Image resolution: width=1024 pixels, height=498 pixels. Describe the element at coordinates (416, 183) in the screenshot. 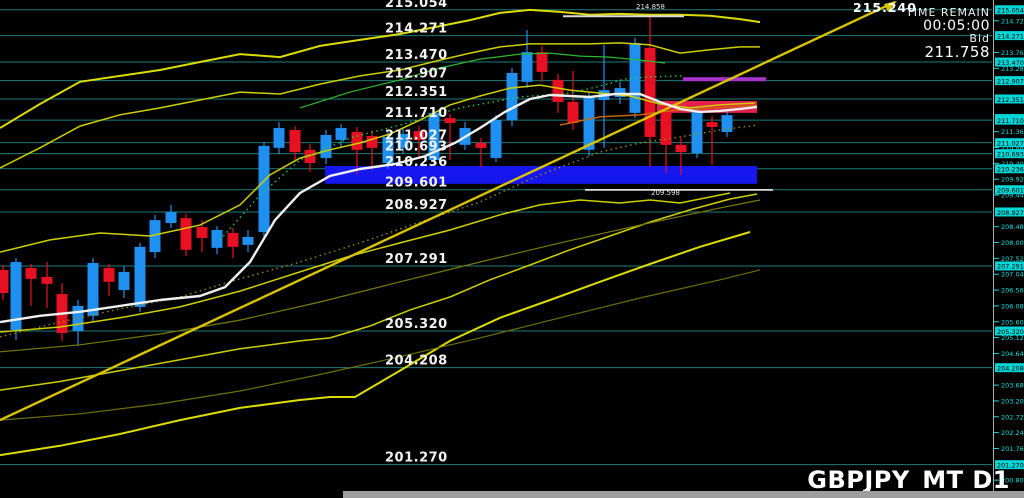

I see `price-level-label: 209.601` at that location.